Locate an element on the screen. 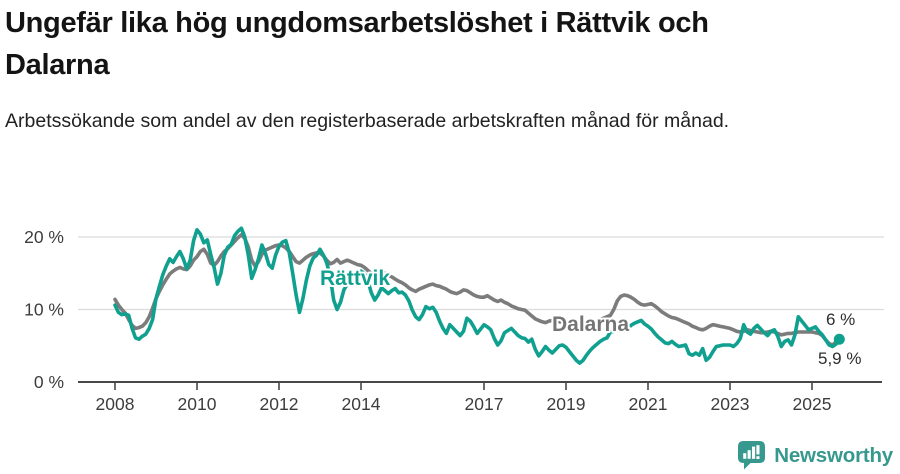 The width and height of the screenshot is (900, 474). x-tick-label-2008: 2008 is located at coordinates (115, 404).